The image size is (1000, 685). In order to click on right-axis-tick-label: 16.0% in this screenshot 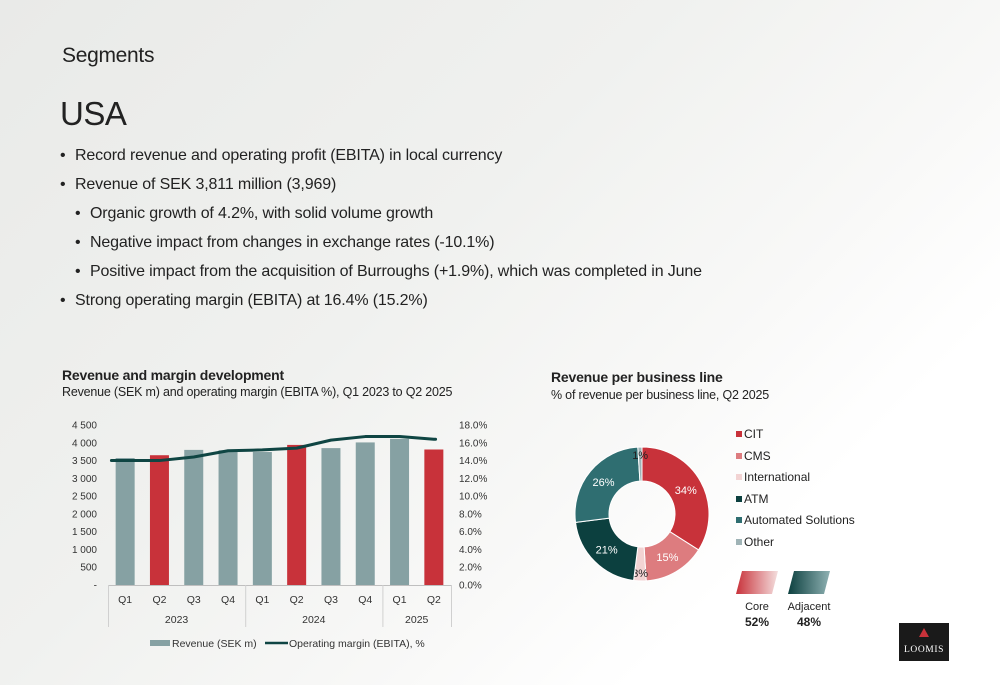, I will do `click(473, 443)`.